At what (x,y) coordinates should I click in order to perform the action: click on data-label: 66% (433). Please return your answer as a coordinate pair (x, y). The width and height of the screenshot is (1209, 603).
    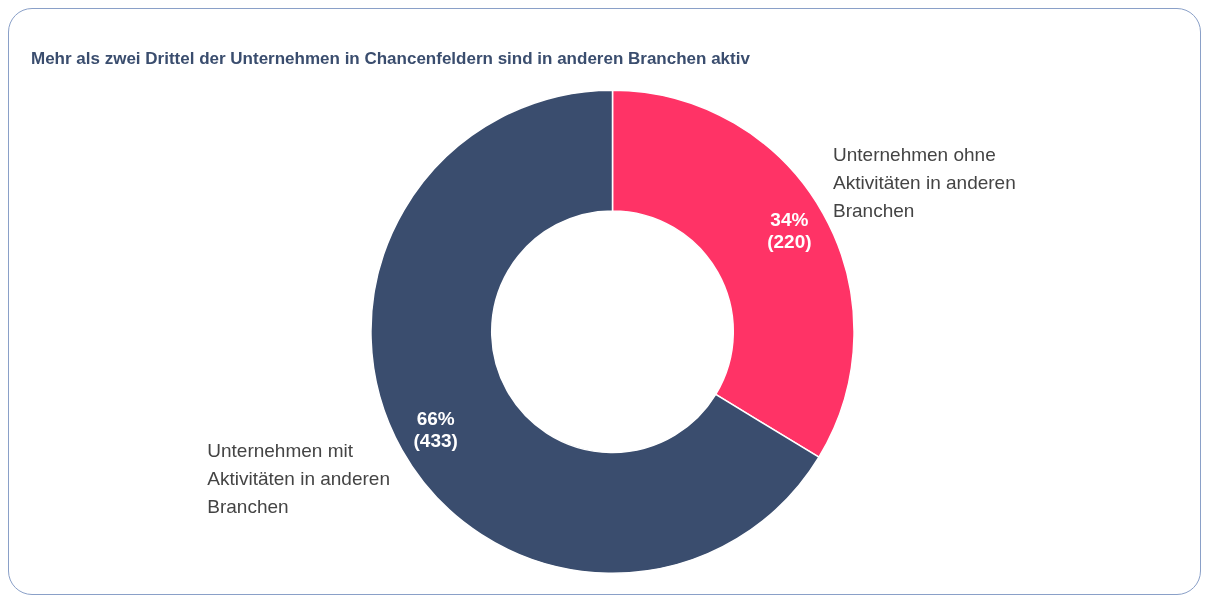
    Looking at the image, I should click on (435, 430).